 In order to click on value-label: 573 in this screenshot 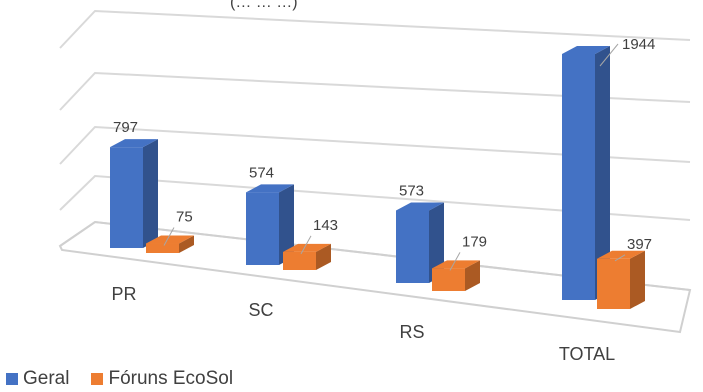, I will do `click(411, 190)`.